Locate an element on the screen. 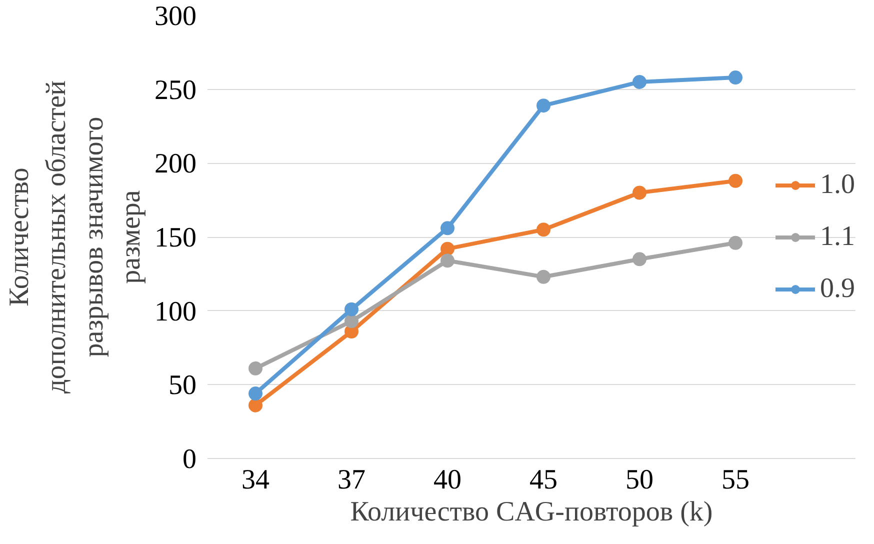 The image size is (874, 544). y-tick-label: 0 is located at coordinates (189, 459).